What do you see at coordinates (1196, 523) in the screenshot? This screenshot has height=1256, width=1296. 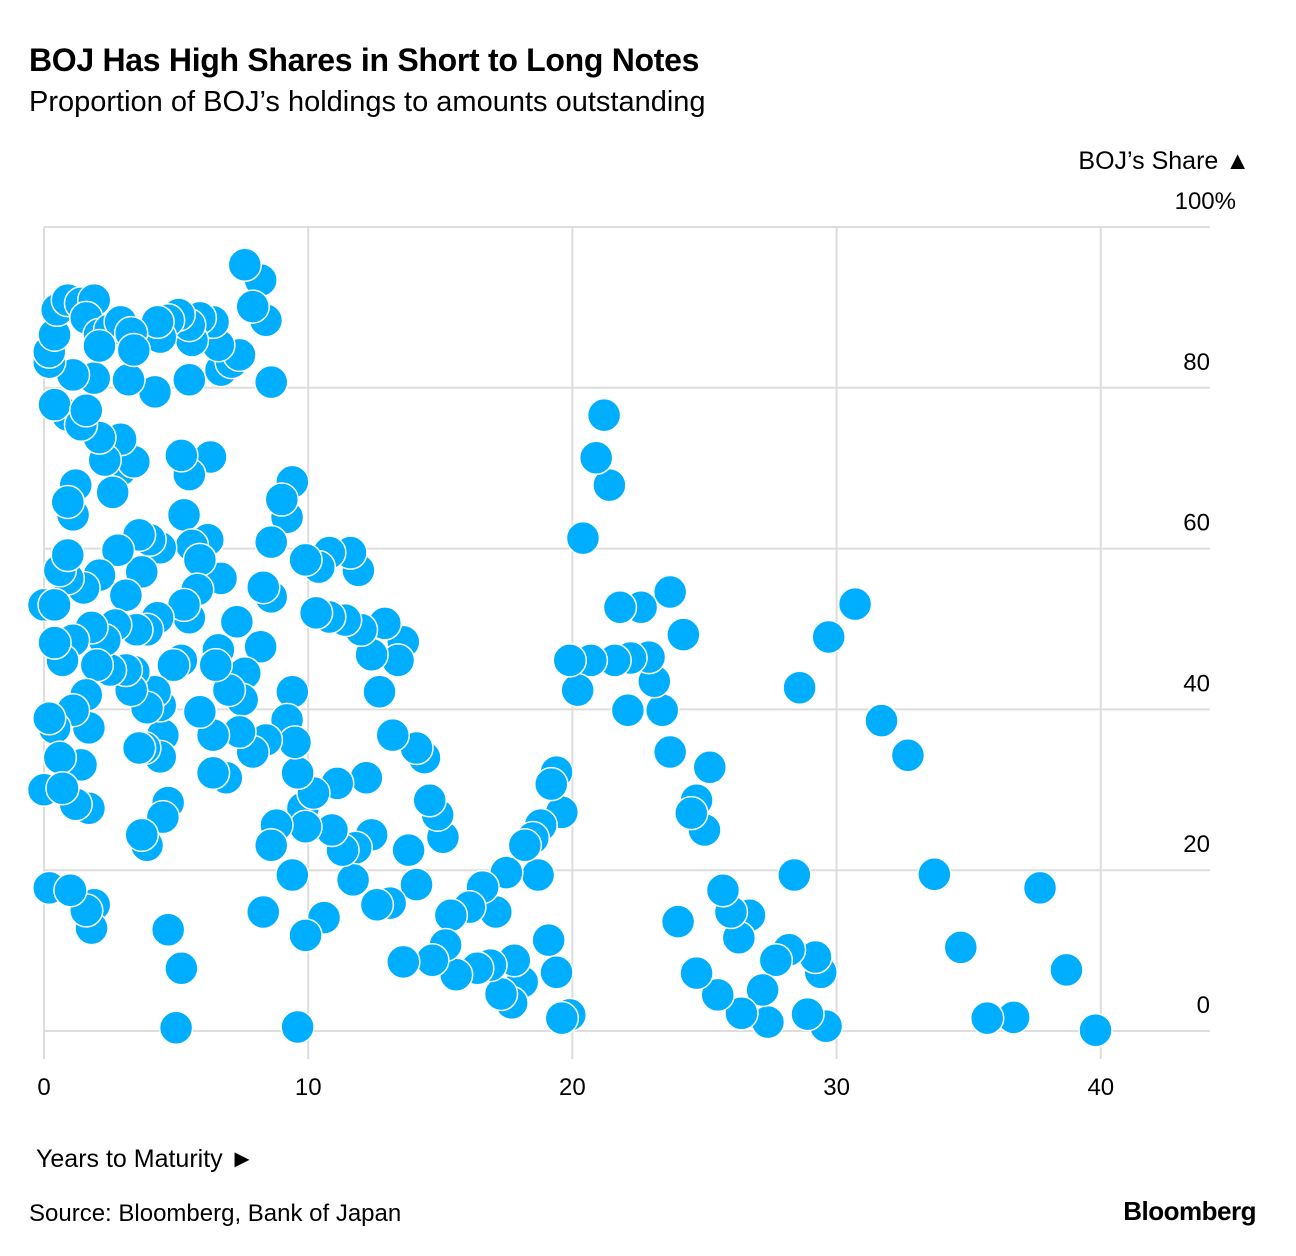 I see `y-tick-label: 60` at bounding box center [1196, 523].